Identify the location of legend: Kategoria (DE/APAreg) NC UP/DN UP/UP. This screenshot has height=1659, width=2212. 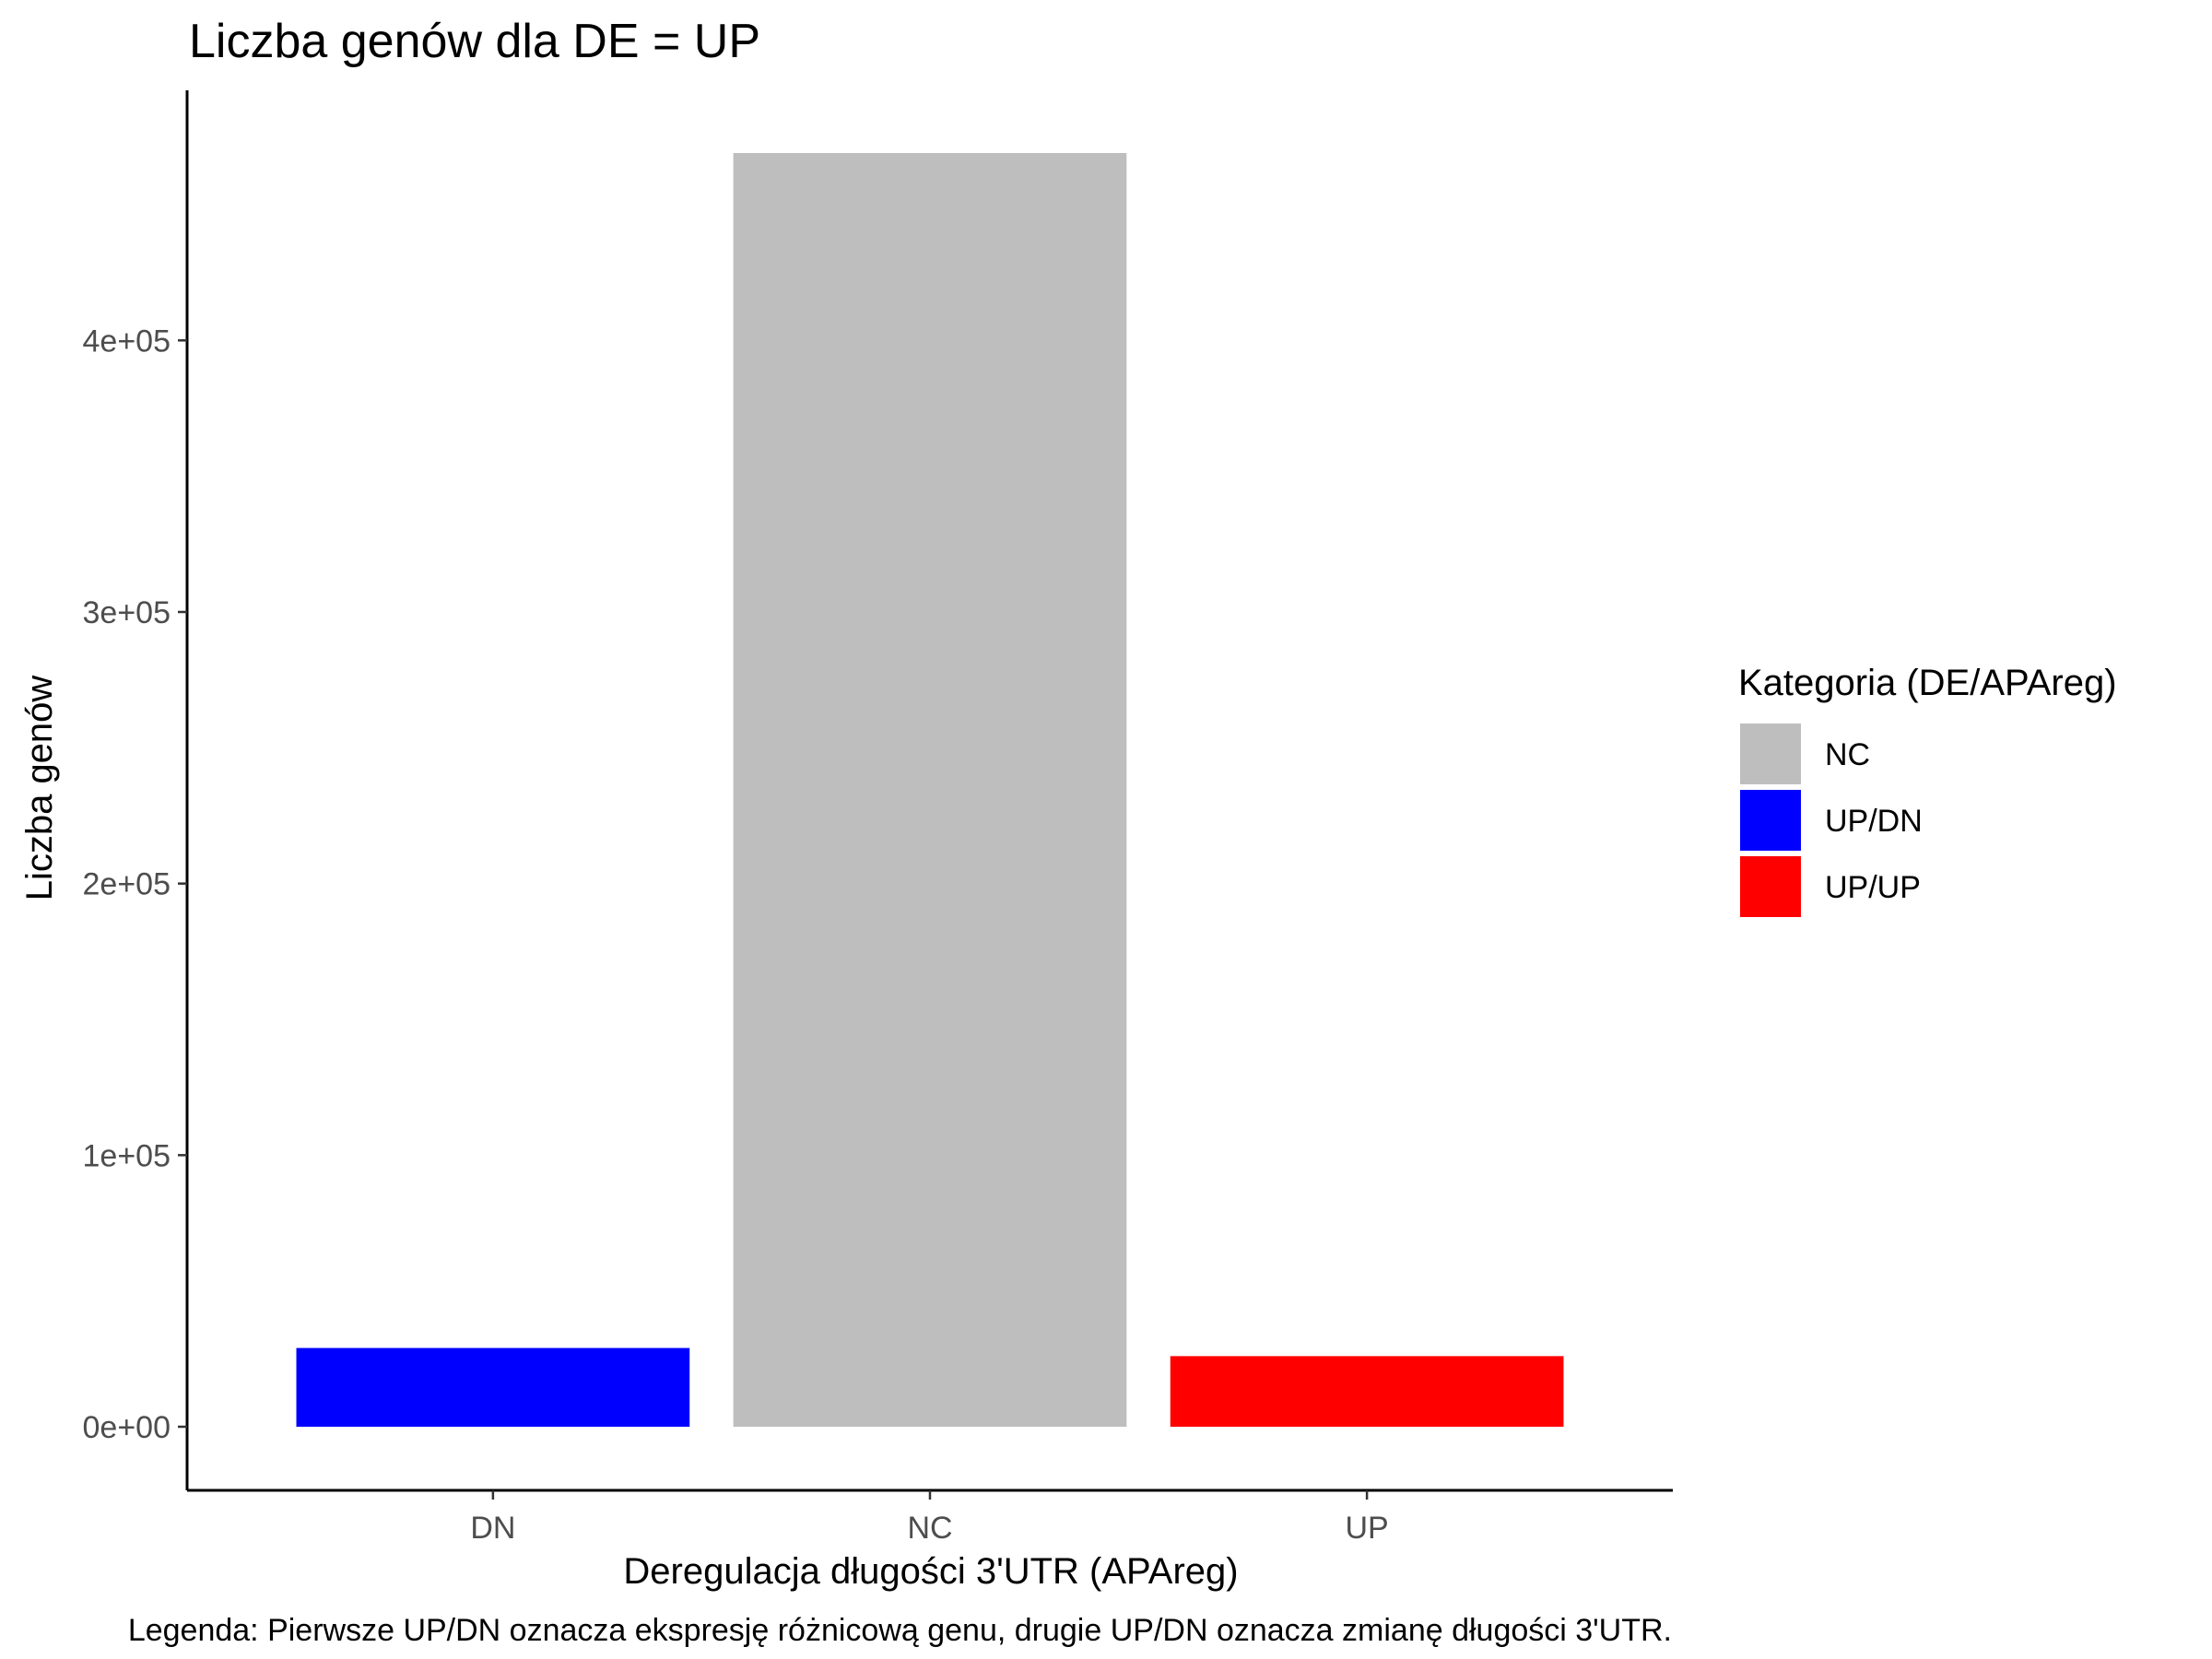
(1927, 790).